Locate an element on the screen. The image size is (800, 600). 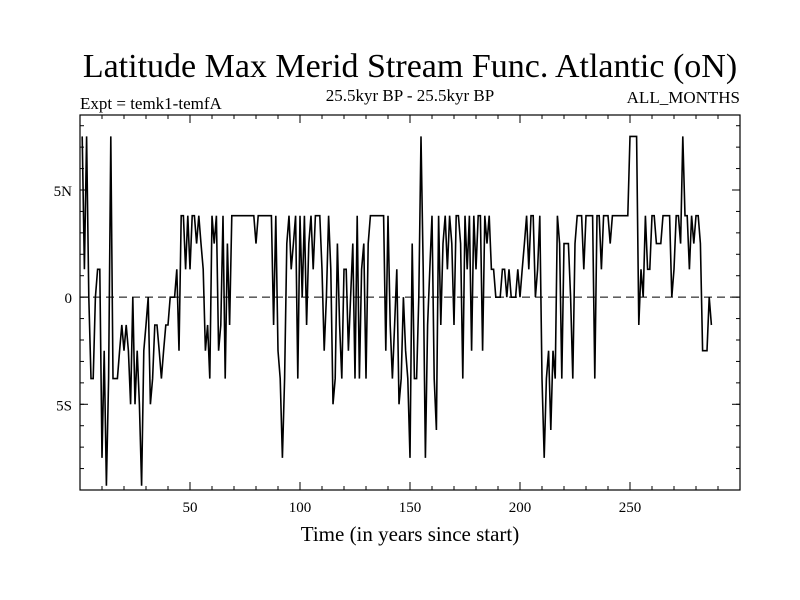
x-tick-label: 200 is located at coordinates (520, 508).